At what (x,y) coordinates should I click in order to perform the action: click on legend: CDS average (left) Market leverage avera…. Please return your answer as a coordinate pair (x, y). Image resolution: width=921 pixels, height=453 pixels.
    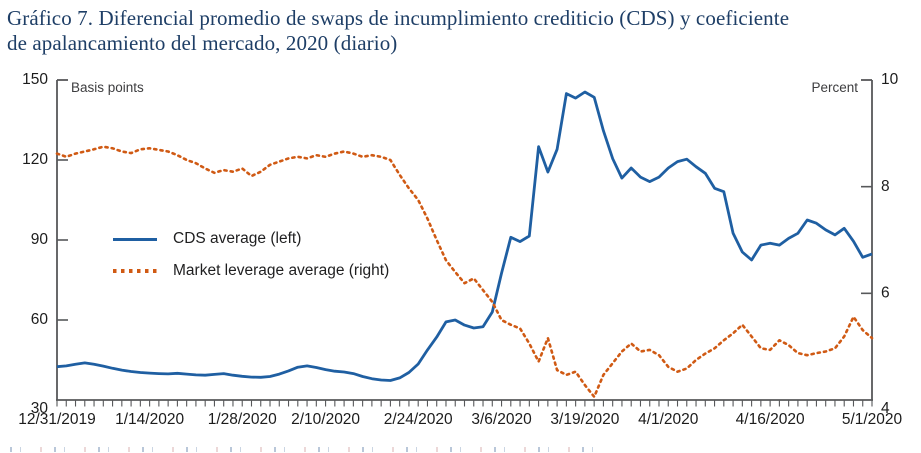
    Looking at the image, I should click on (251, 255).